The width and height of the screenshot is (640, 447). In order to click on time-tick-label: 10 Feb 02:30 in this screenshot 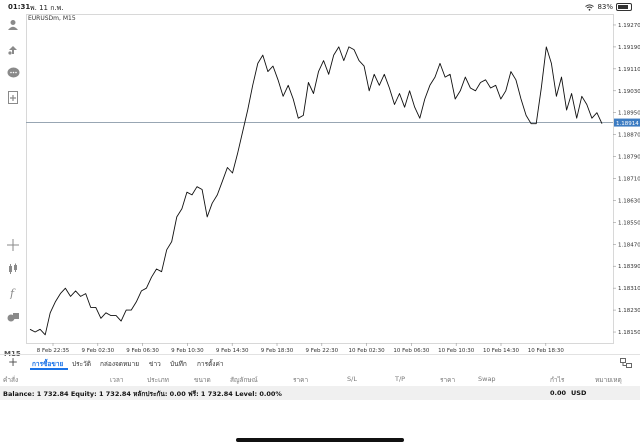, I will do `click(367, 351)`.